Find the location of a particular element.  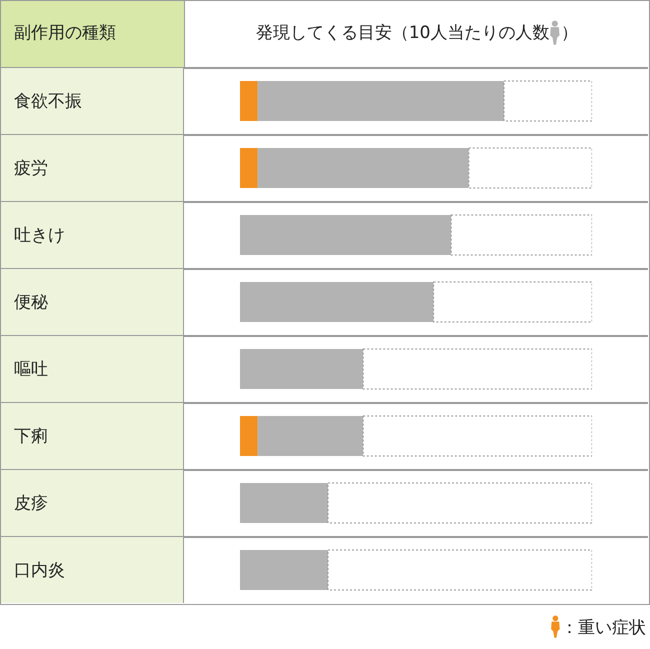

y-tick-label: 皮疹 is located at coordinates (31, 504).